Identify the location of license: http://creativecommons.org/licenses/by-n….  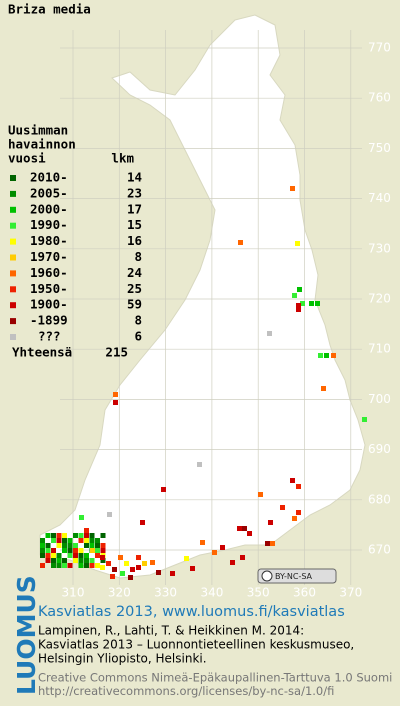
(186, 691).